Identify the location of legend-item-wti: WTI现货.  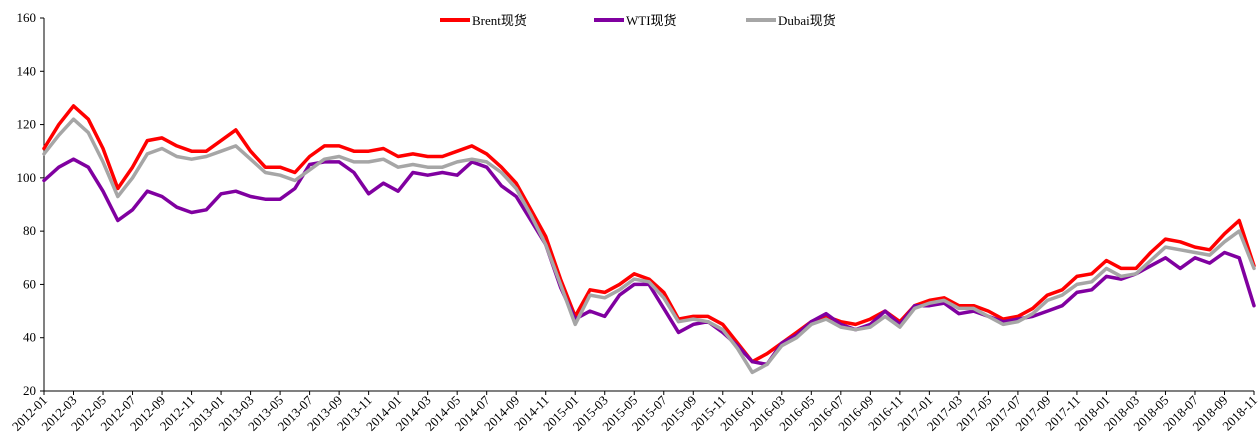
(635, 20).